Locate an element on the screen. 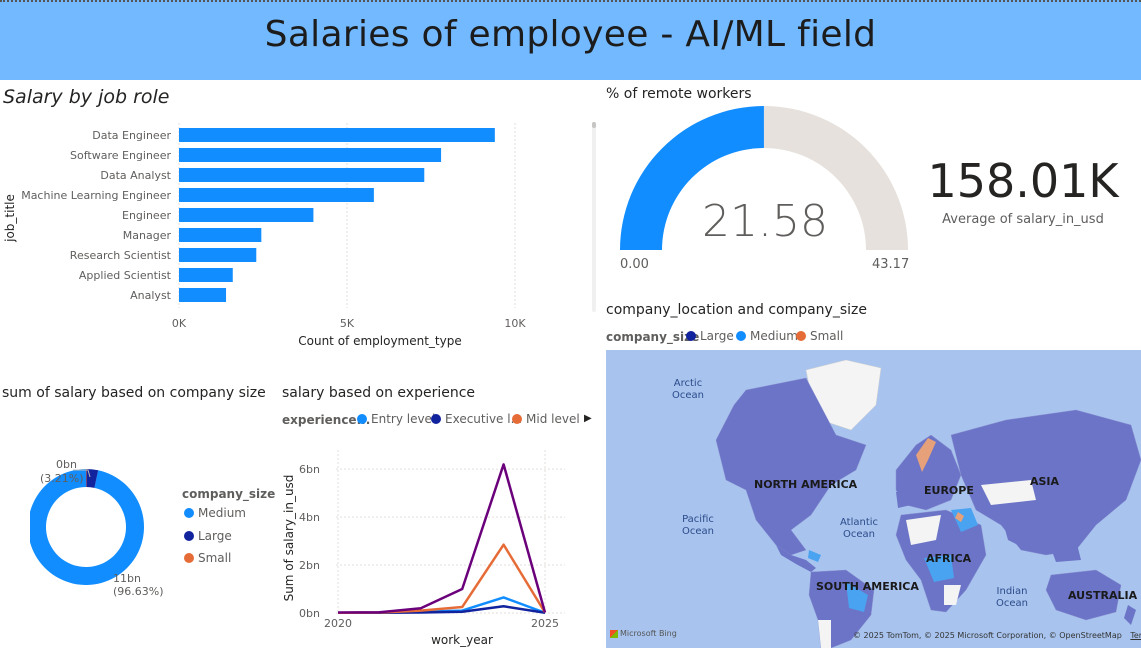 This screenshot has width=1141, height=648. bing-logo-text: Microsoft Bing is located at coordinates (648, 633).